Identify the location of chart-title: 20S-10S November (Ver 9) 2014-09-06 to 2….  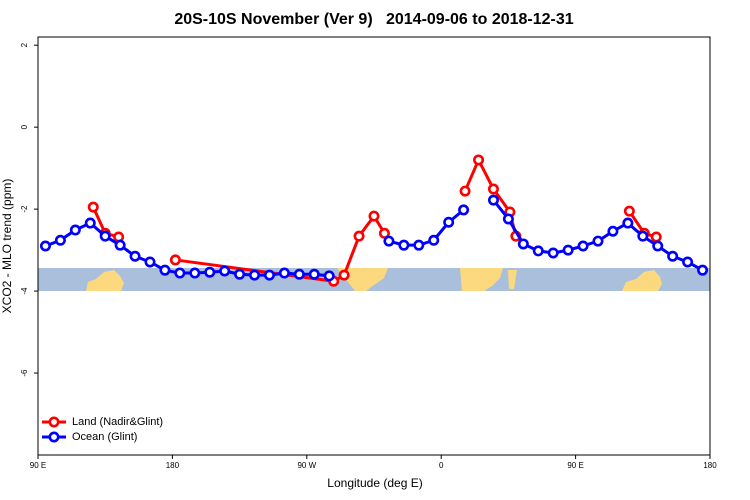
(373, 19).